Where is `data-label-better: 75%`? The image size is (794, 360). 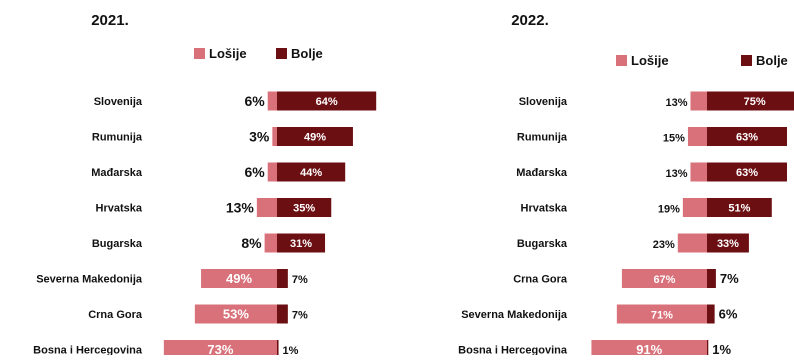 data-label-better: 75% is located at coordinates (755, 102).